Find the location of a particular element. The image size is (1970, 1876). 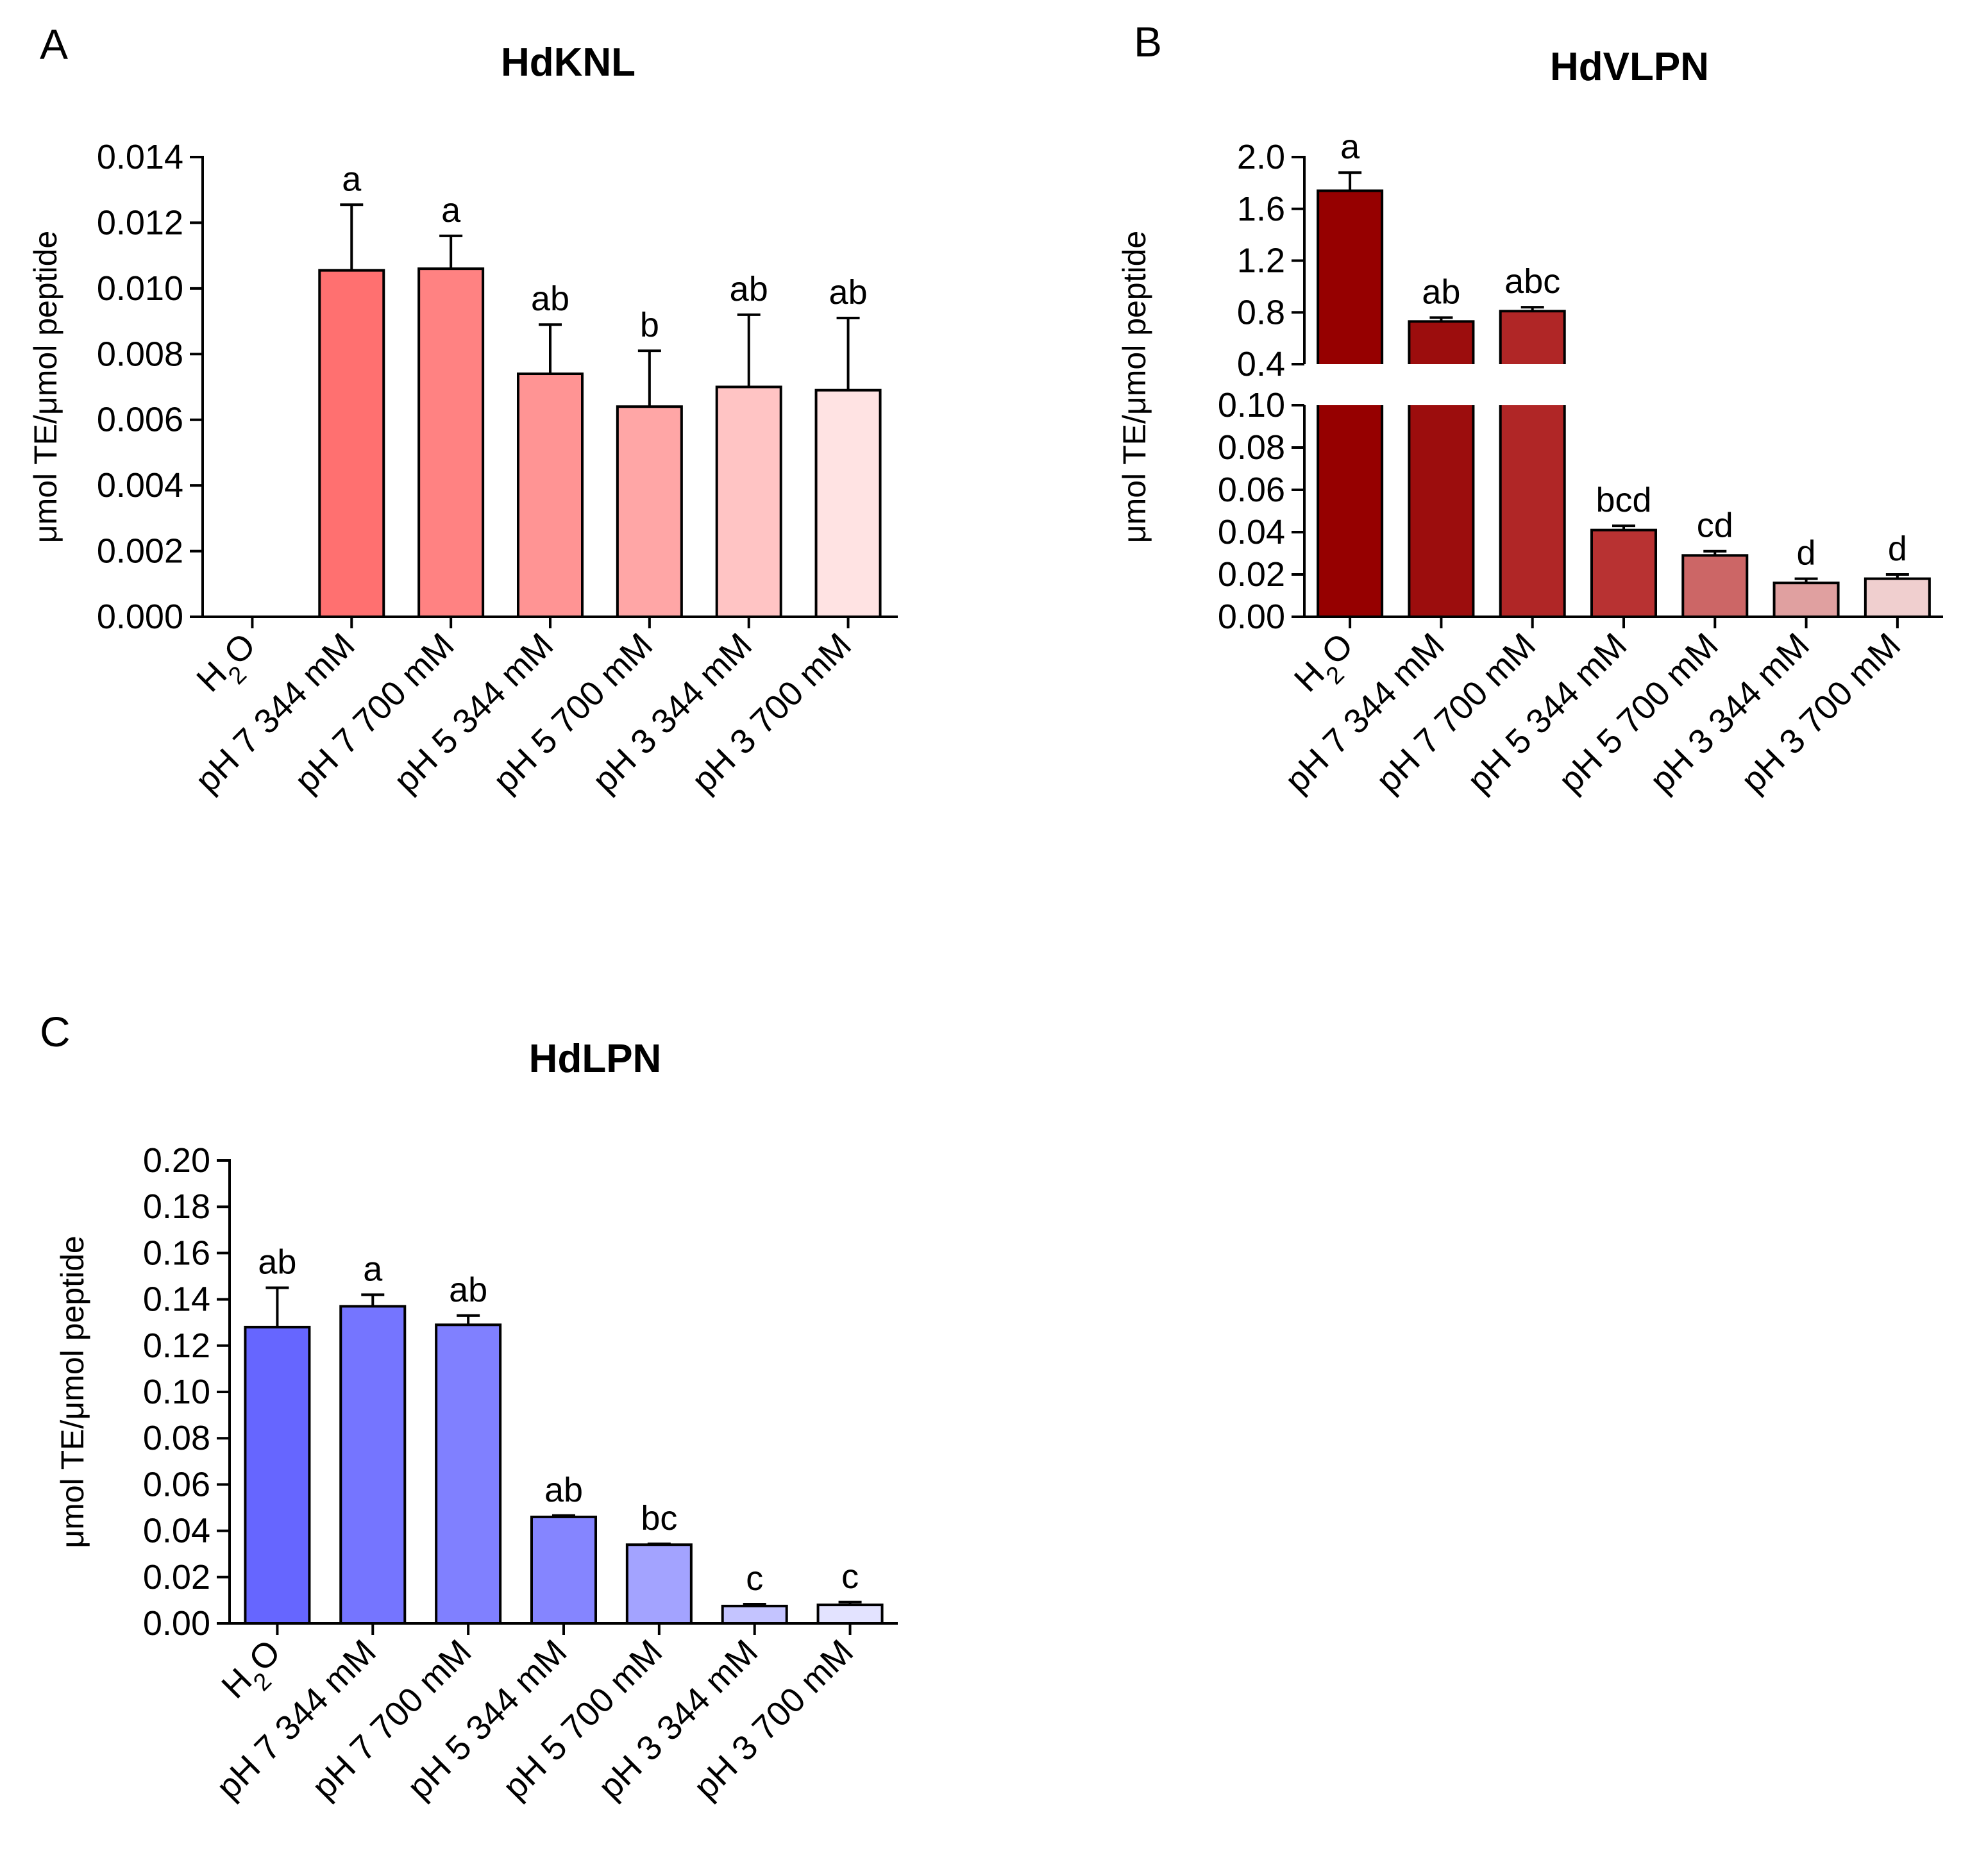

y-tick-label: 0.20 is located at coordinates (176, 1160).